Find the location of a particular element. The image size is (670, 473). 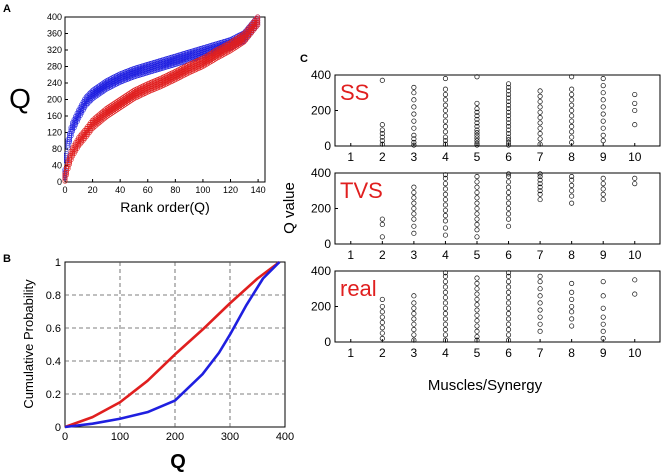

panel-c-ytick-label: 400 is located at coordinates (321, 173).